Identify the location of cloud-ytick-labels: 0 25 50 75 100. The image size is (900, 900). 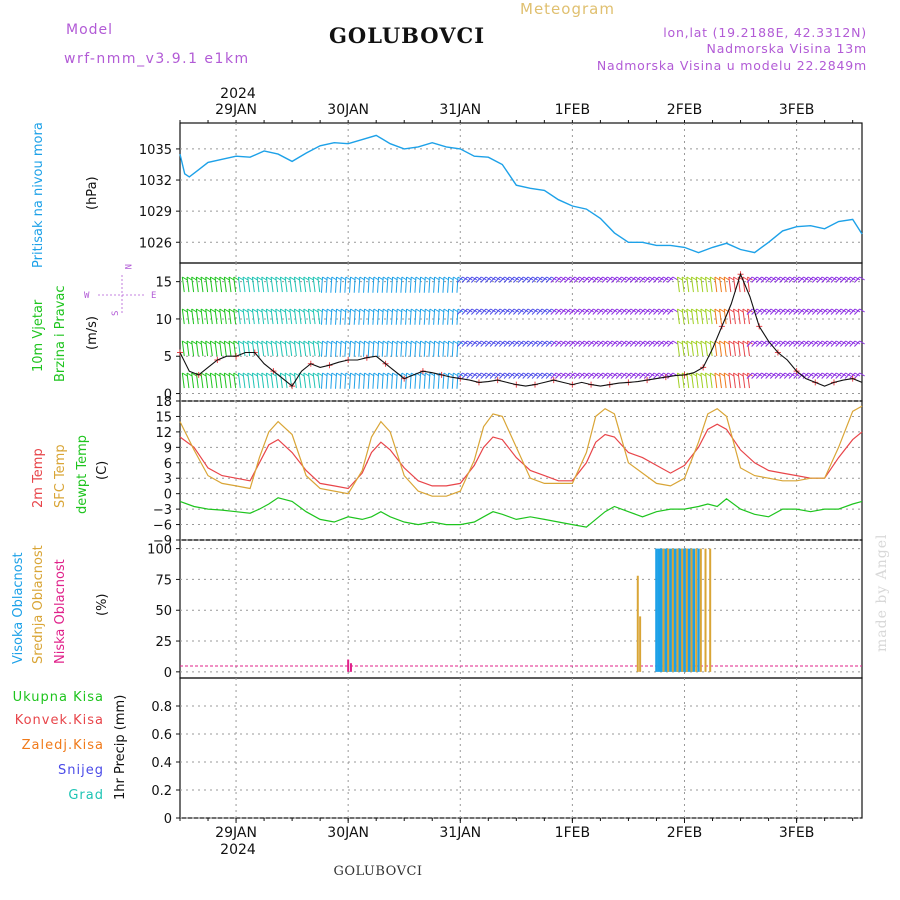
(159, 612).